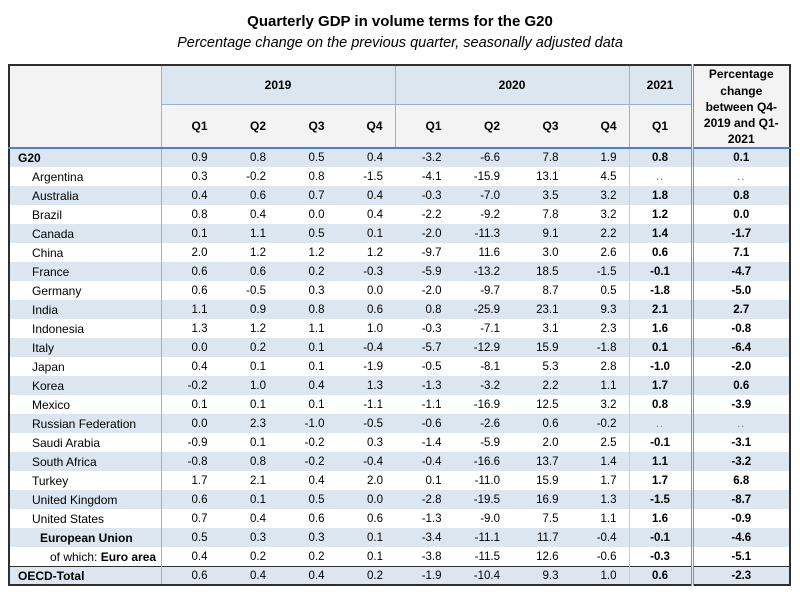 This screenshot has height=592, width=800. I want to click on gdp-value-cell: -8.7, so click(740, 500).